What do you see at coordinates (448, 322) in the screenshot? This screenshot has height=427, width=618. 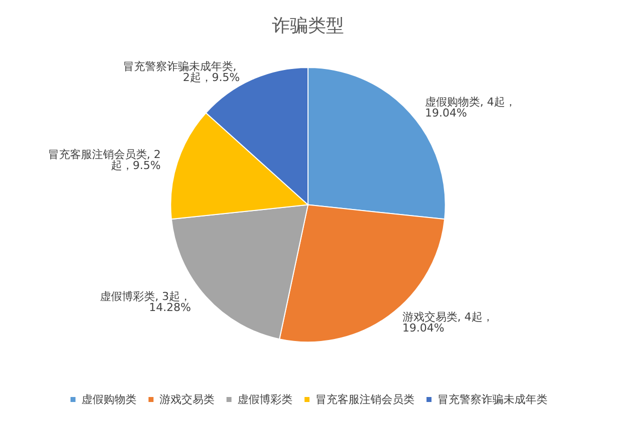 I see `data-label: 游戏交易类, 4起，19.04%` at bounding box center [448, 322].